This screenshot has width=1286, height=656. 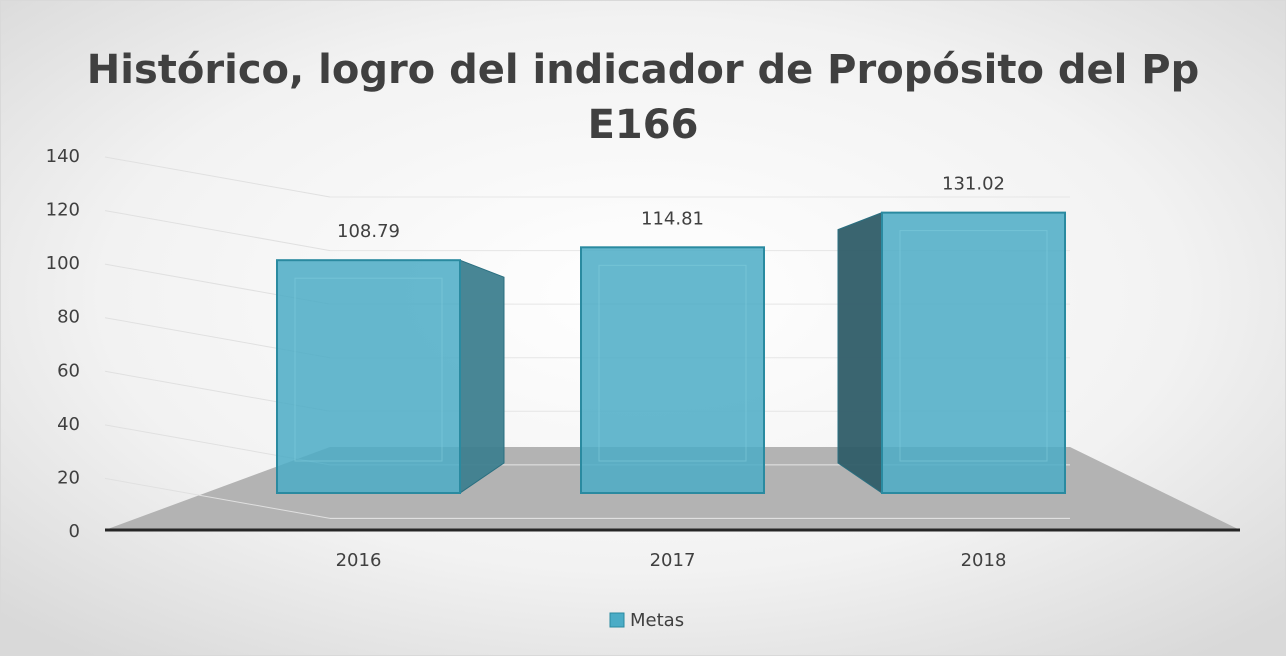 What do you see at coordinates (68, 370) in the screenshot?
I see `y-tick-label: 60` at bounding box center [68, 370].